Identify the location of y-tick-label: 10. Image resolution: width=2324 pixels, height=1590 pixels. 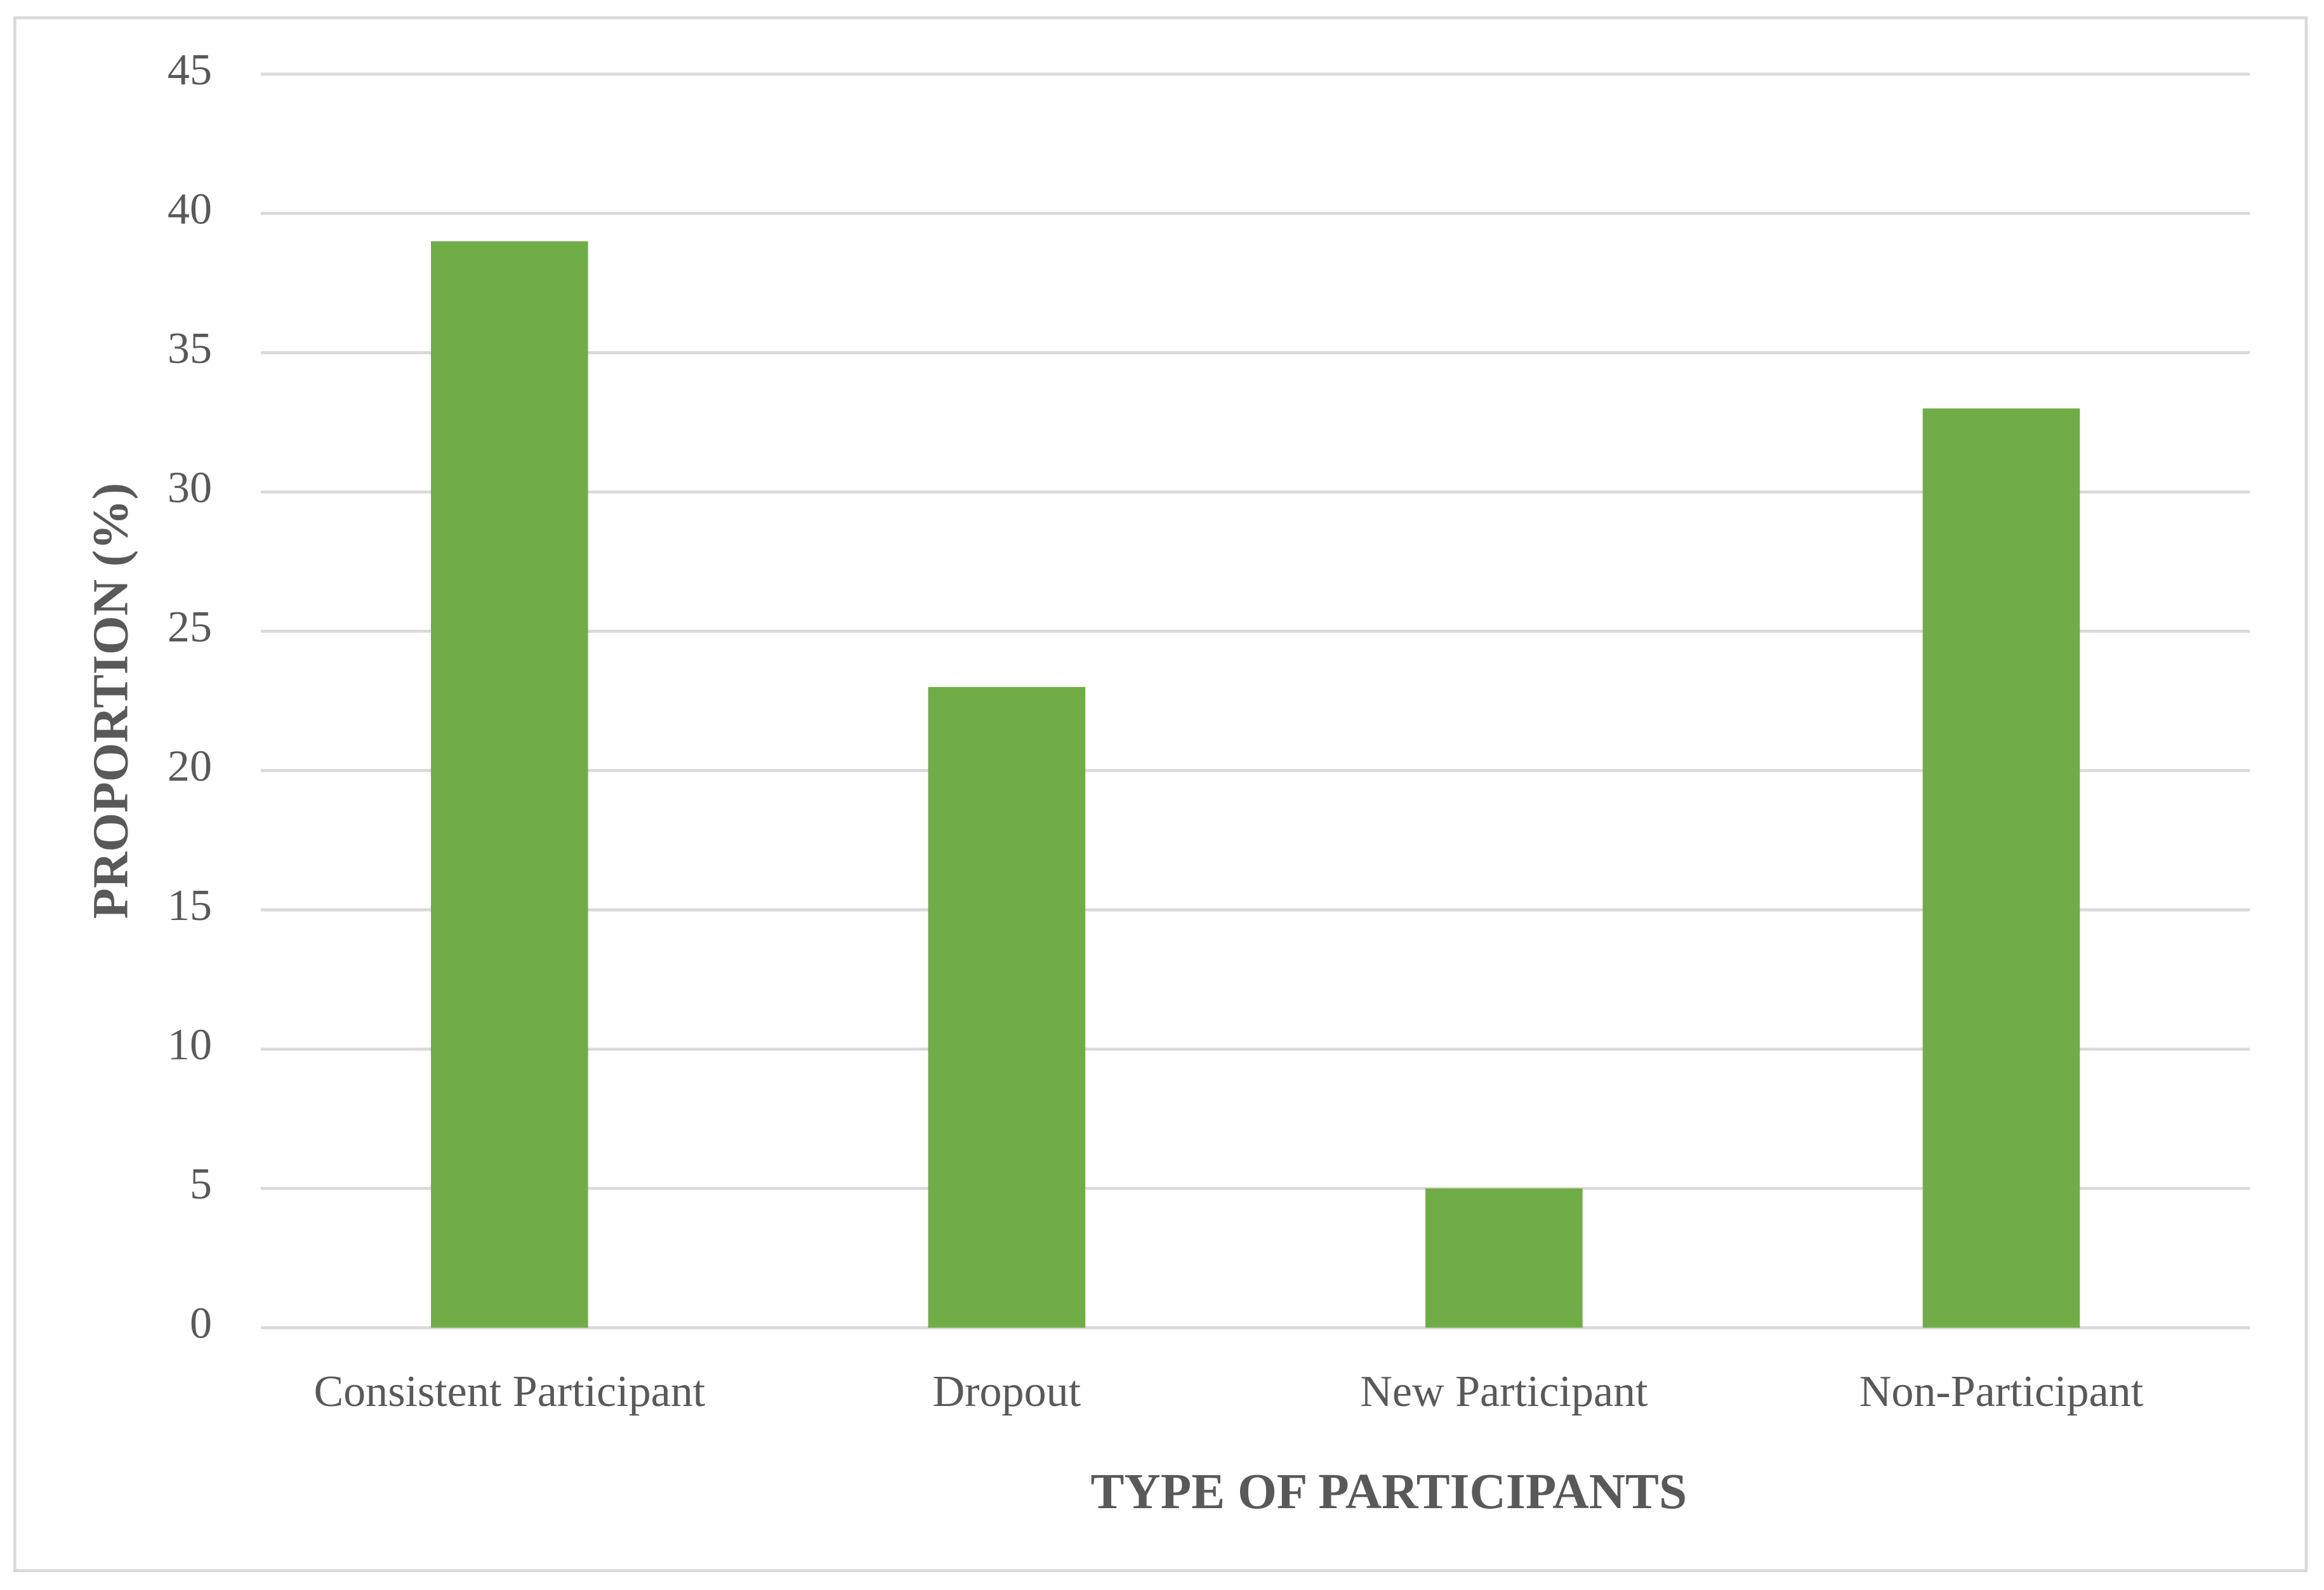
(190, 1045).